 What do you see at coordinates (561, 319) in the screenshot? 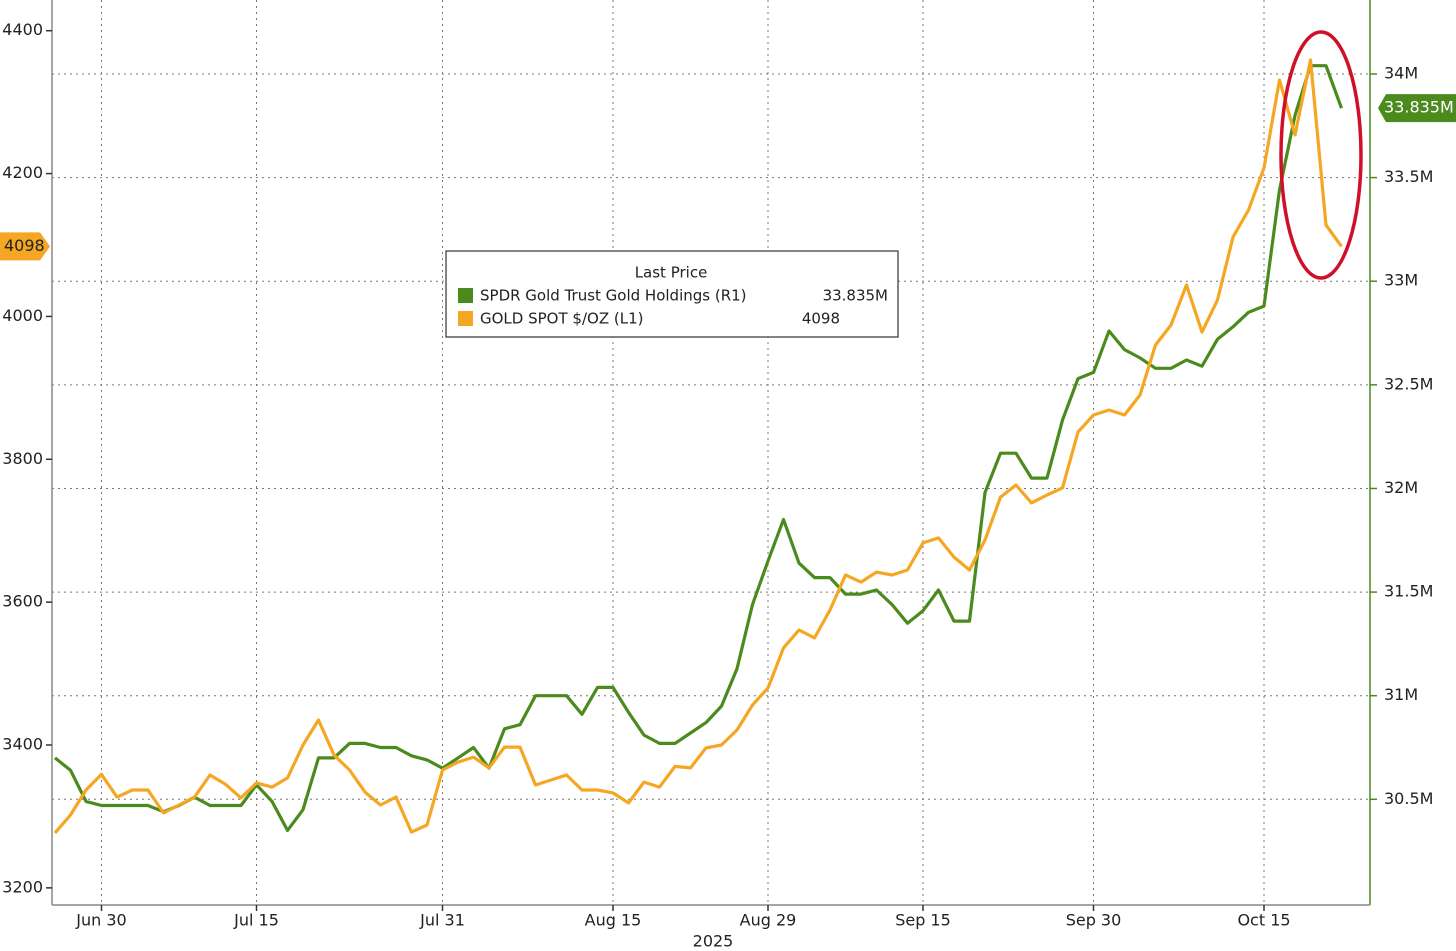
I see `legend-label: GOLD SPOT $/OZ (L1)` at bounding box center [561, 319].